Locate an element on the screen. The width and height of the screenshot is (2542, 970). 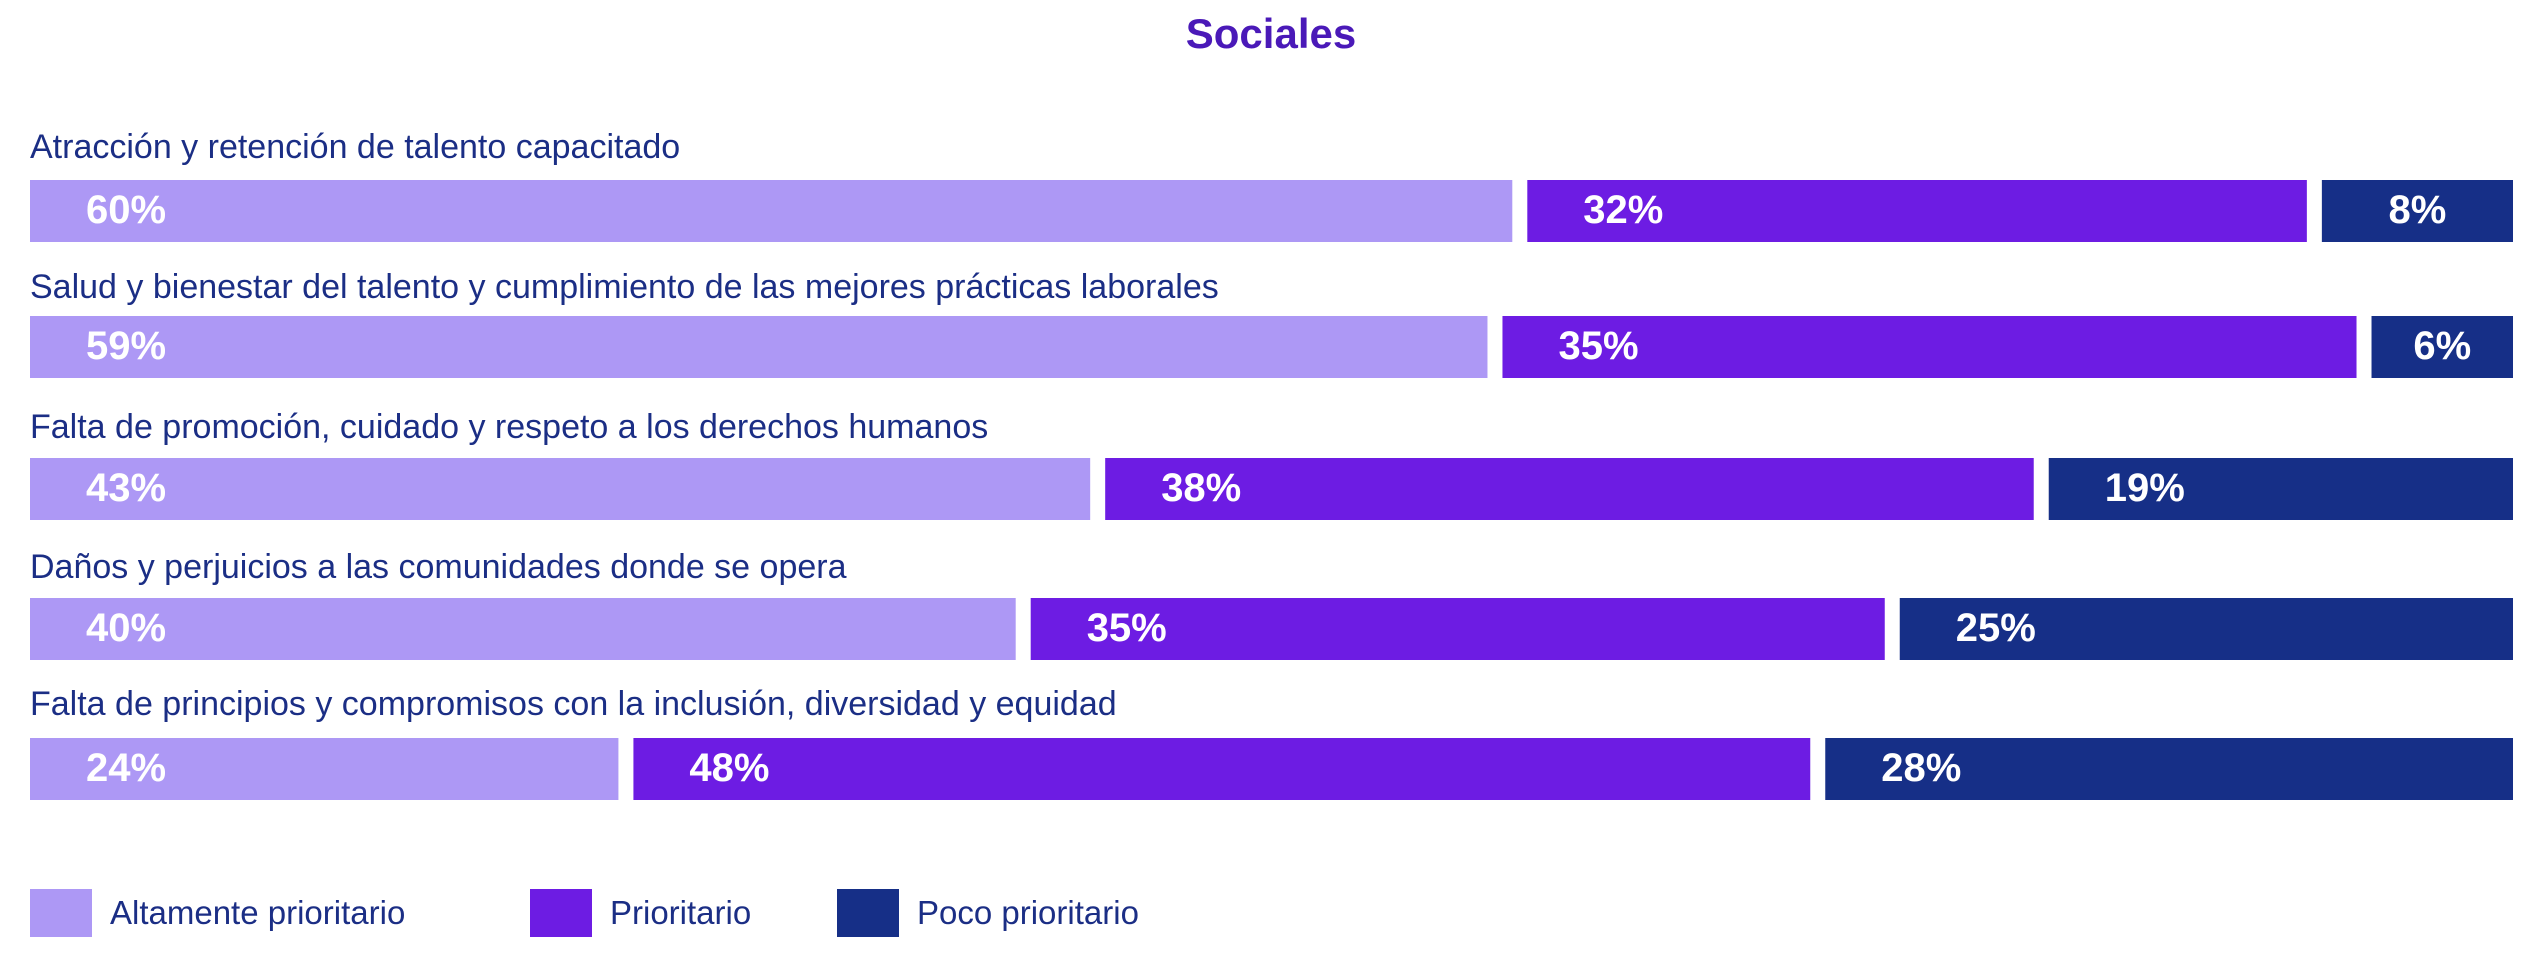
legend-label-altamente-prioritario: Altamente prioritario is located at coordinates (258, 912).